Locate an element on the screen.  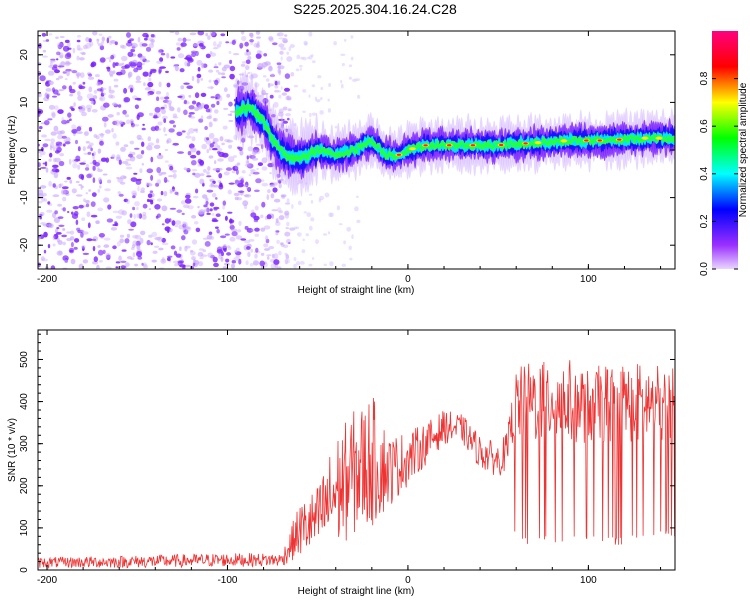
x-tick-label: 100 is located at coordinates (588, 580).